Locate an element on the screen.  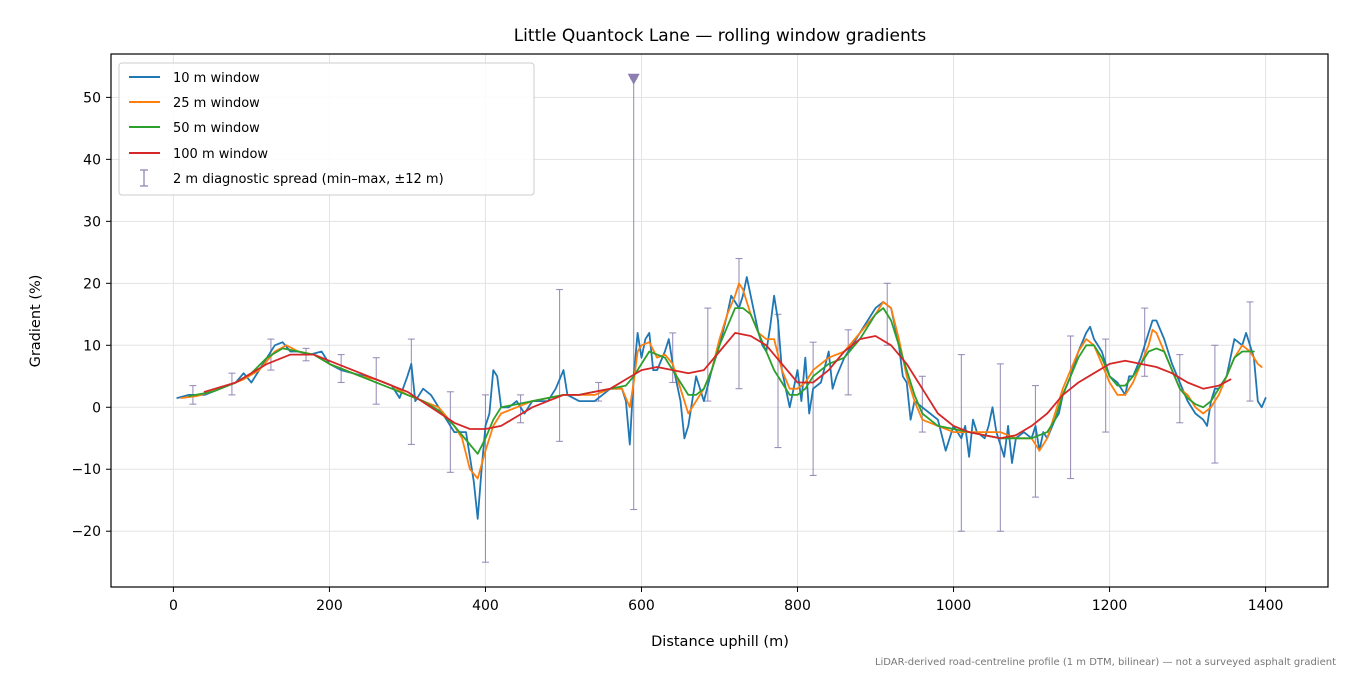
x-tick-label: 800 is located at coordinates (797, 606).